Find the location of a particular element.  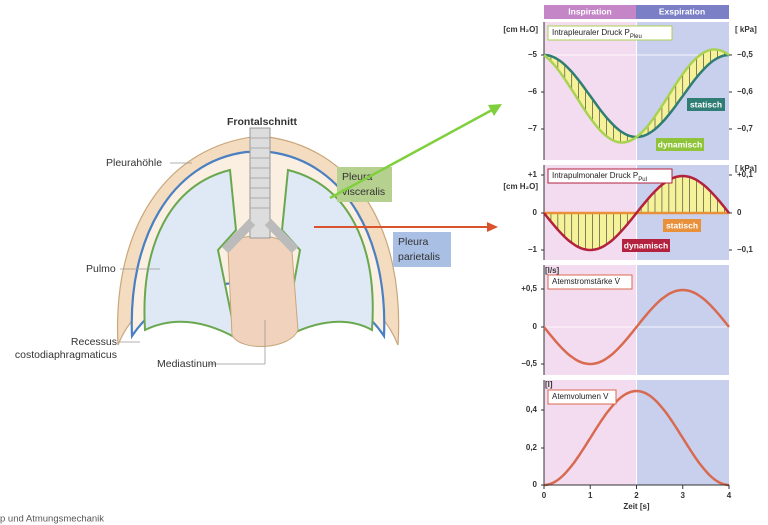

label: Mediastinum is located at coordinates (187, 364).